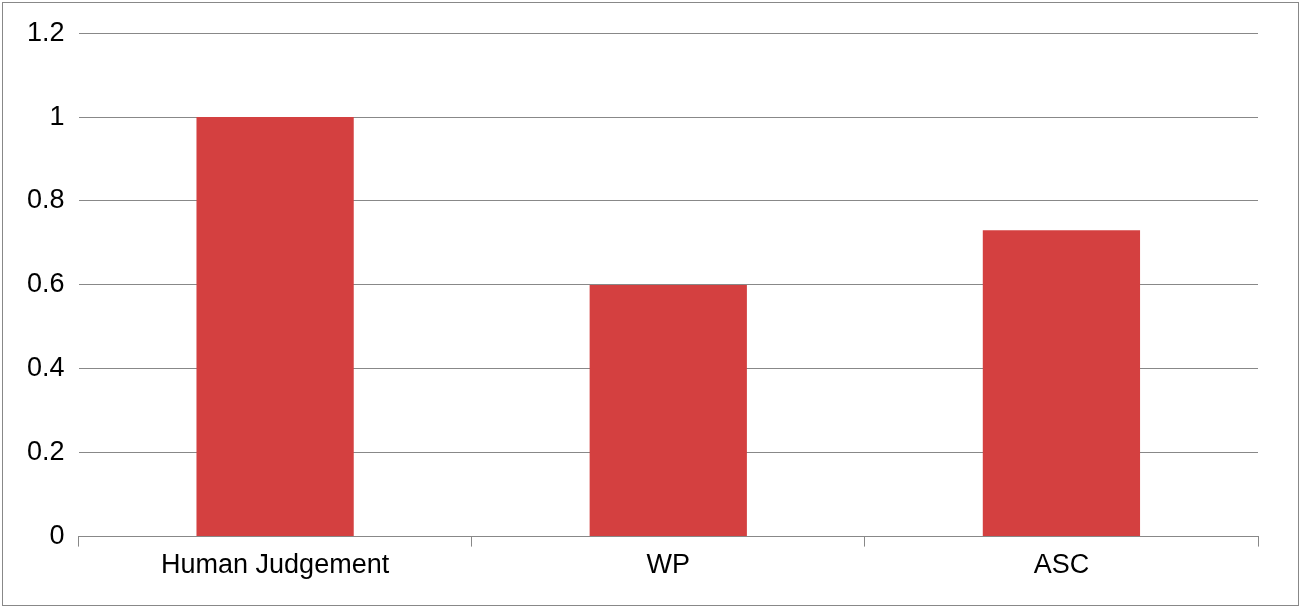  What do you see at coordinates (275, 564) in the screenshot?
I see `x-tick-label: Human Judgement` at bounding box center [275, 564].